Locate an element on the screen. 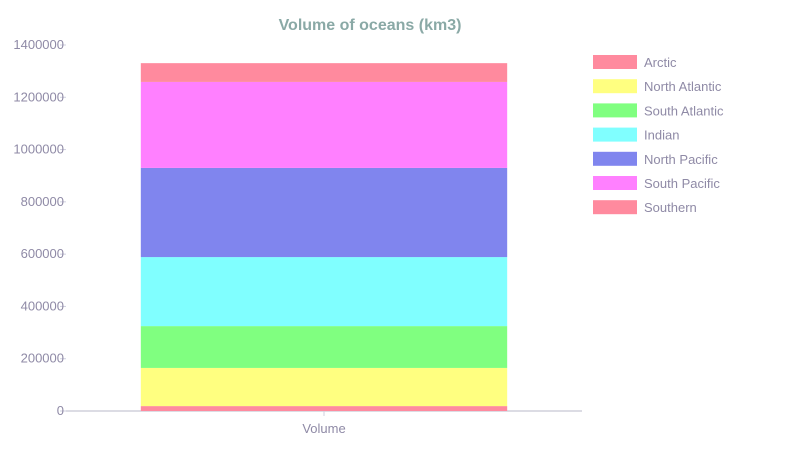  y-tick-label: 600000 is located at coordinates (42, 253).